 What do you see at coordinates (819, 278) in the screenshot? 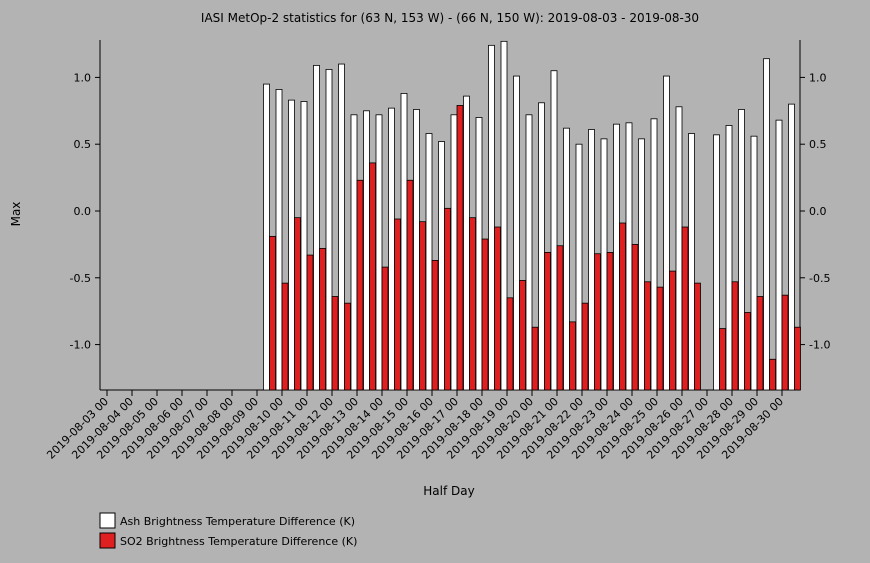
I see `y2-tick-label: -0.5` at bounding box center [819, 278].